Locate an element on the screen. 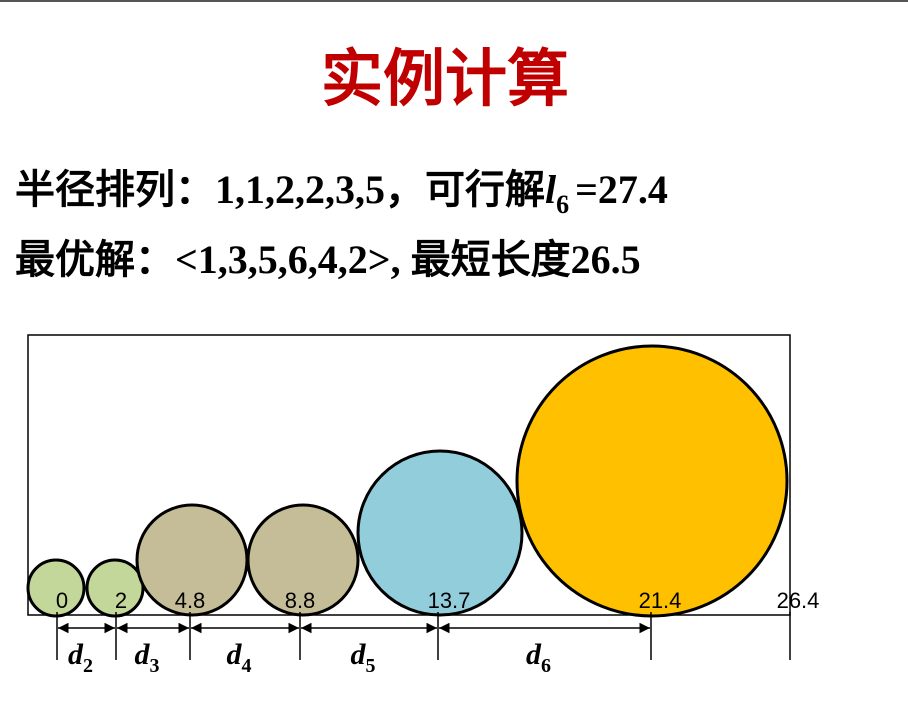 This screenshot has width=908, height=727. distance-index: 4 is located at coordinates (247, 666).